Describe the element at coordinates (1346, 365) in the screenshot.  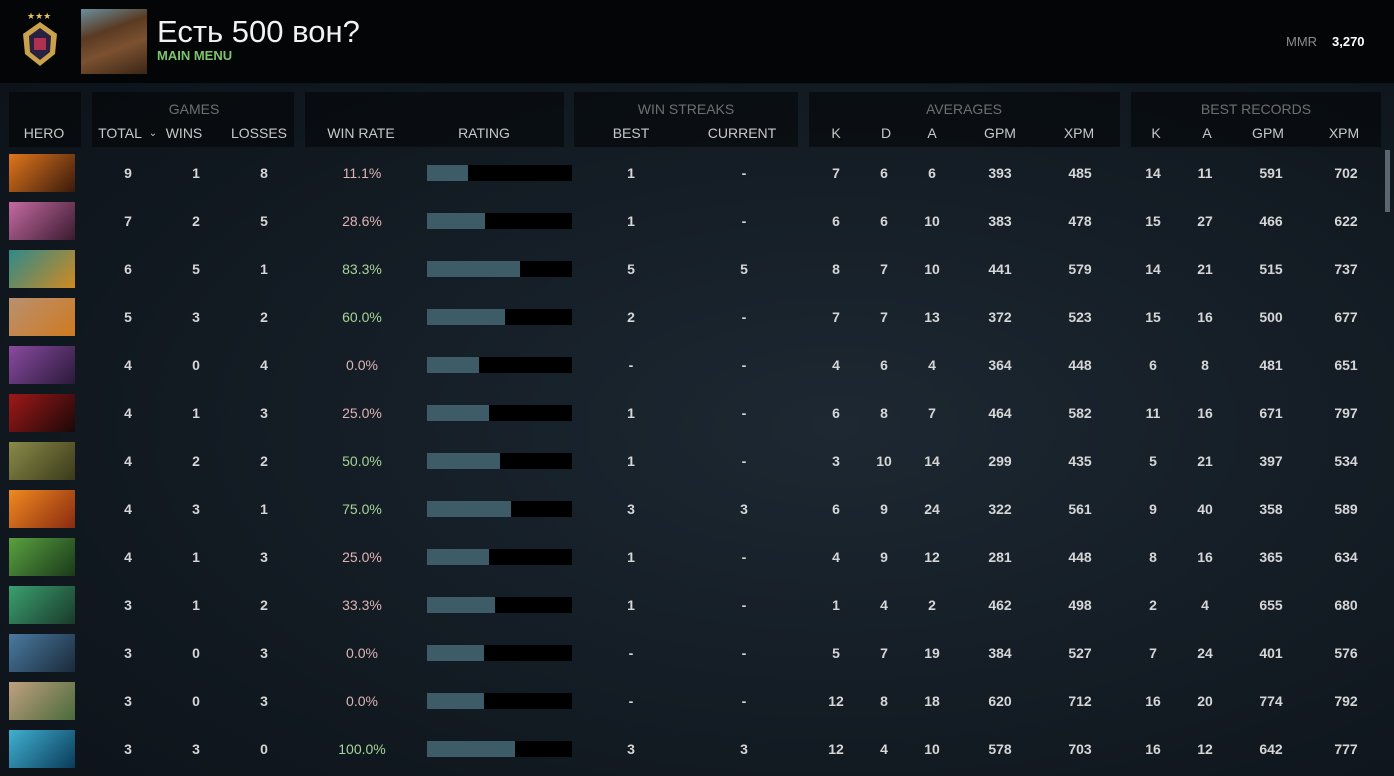
I see `cell-bxpm: 651` at that location.